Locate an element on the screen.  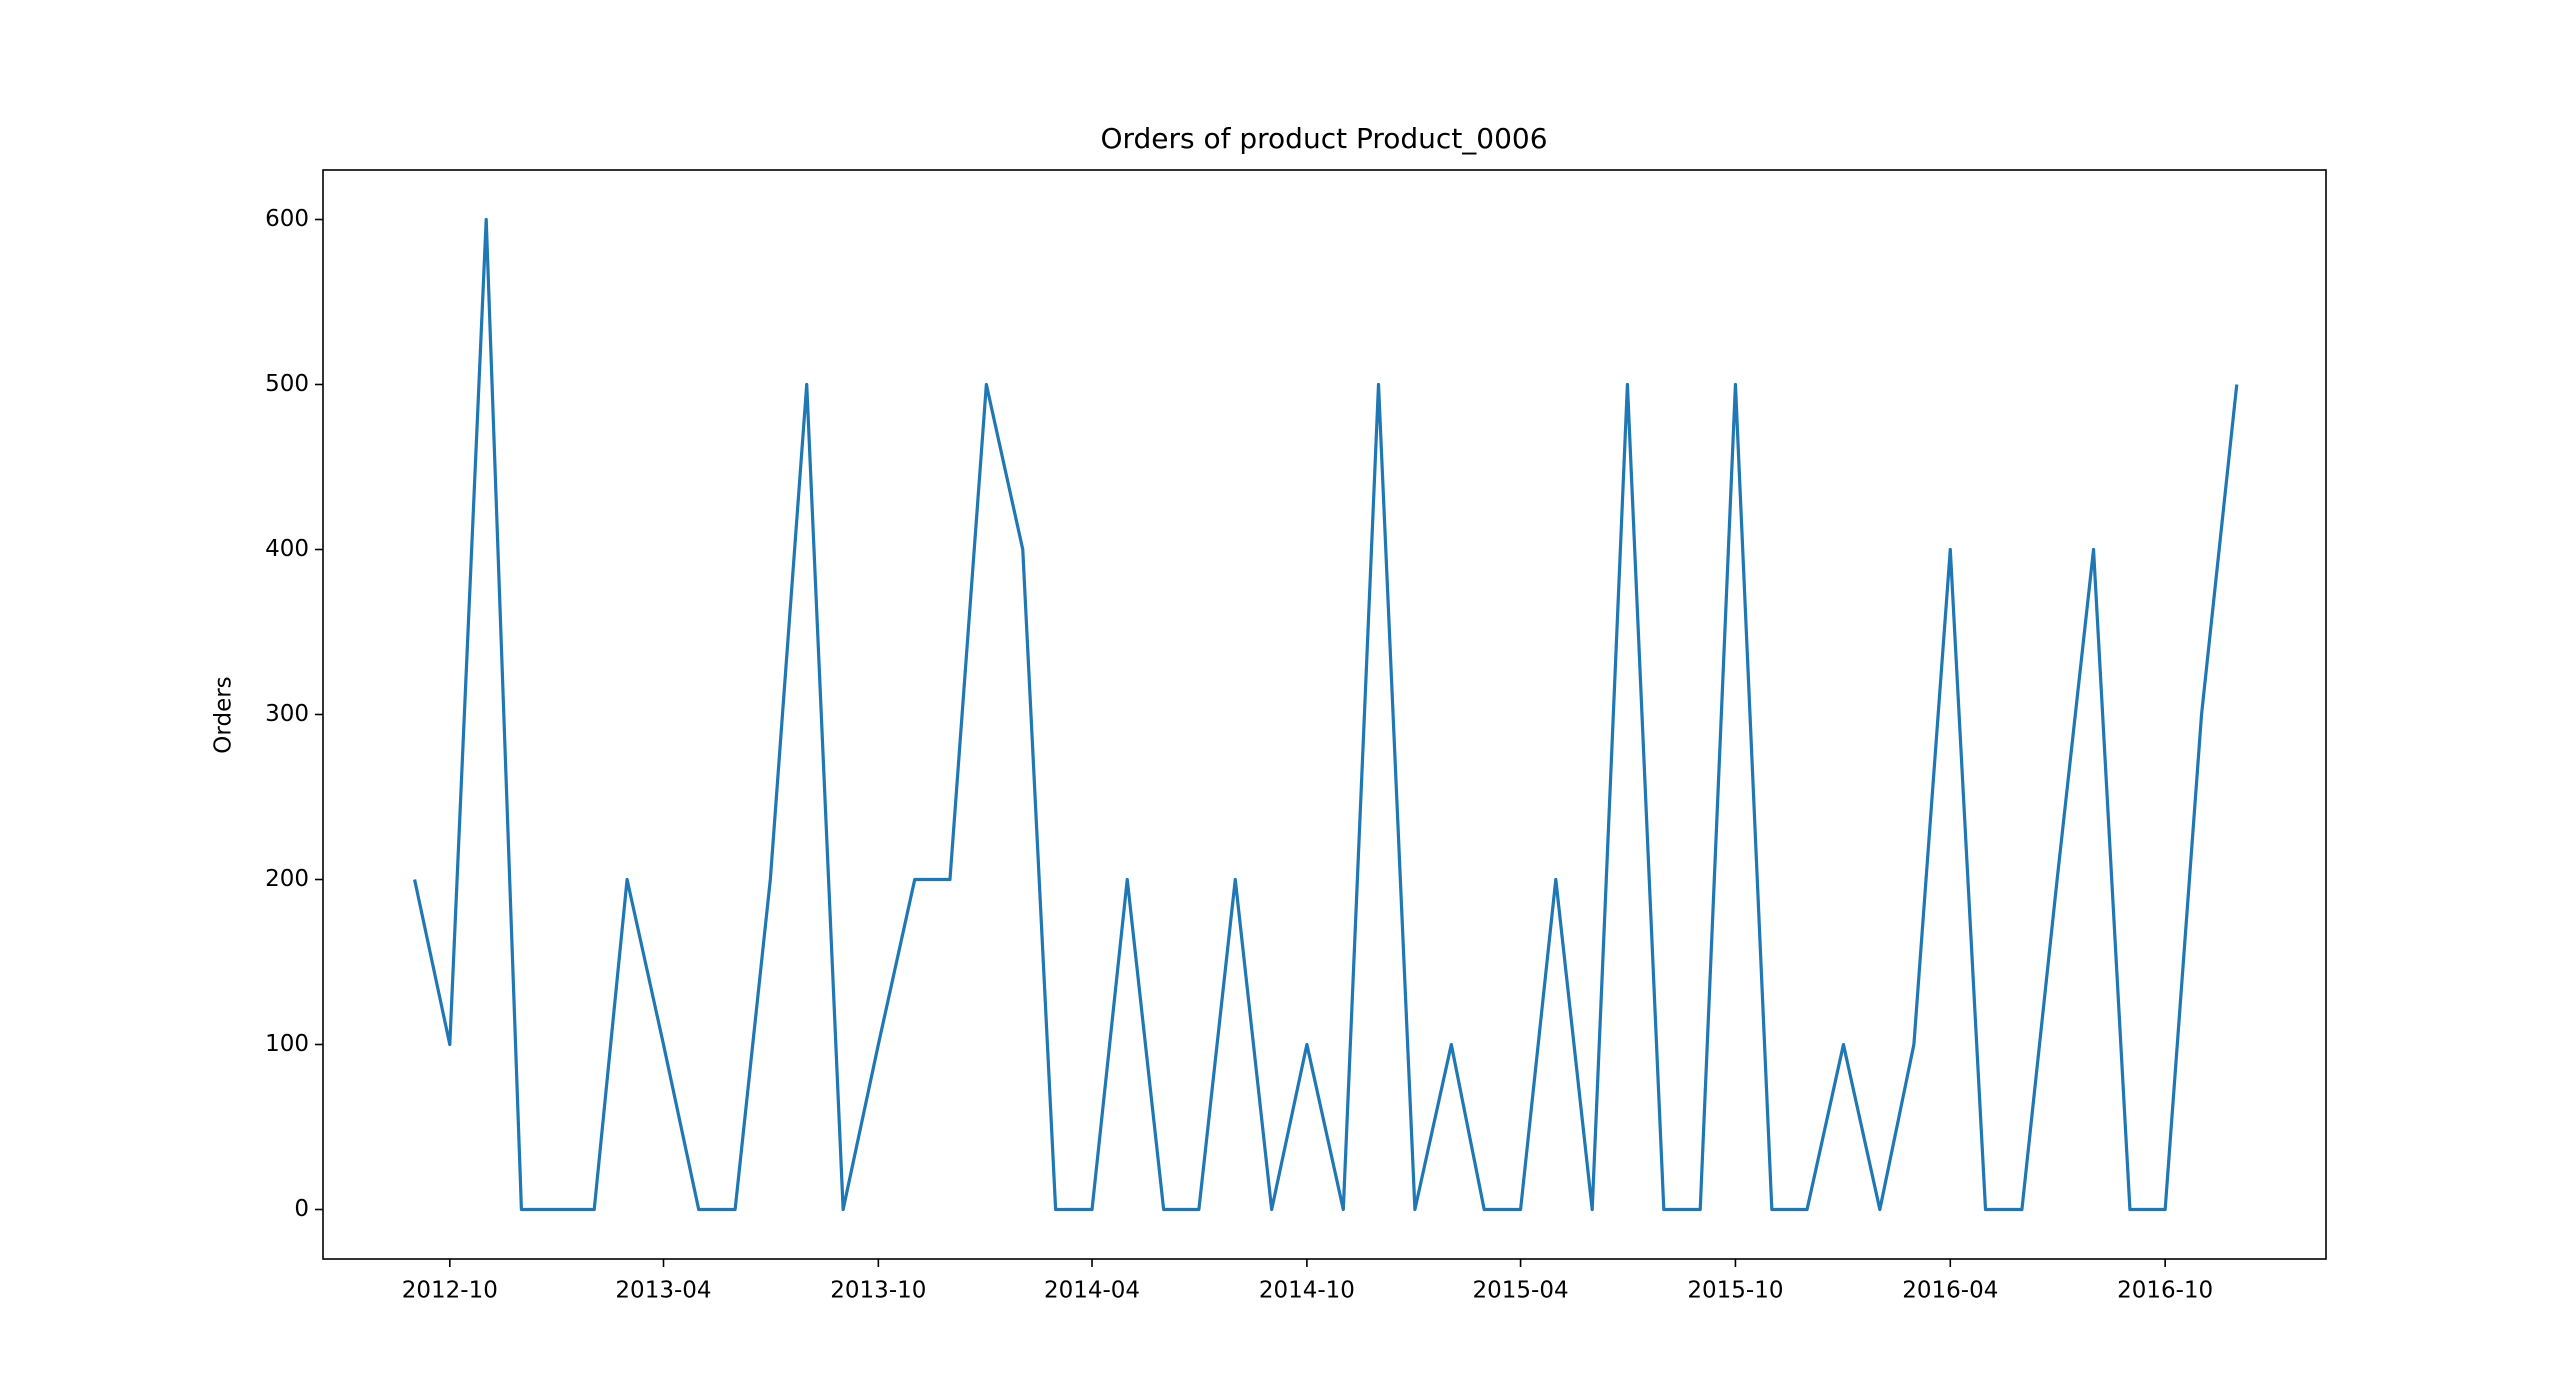
x-tick-label: 2012-10 is located at coordinates (450, 1291).